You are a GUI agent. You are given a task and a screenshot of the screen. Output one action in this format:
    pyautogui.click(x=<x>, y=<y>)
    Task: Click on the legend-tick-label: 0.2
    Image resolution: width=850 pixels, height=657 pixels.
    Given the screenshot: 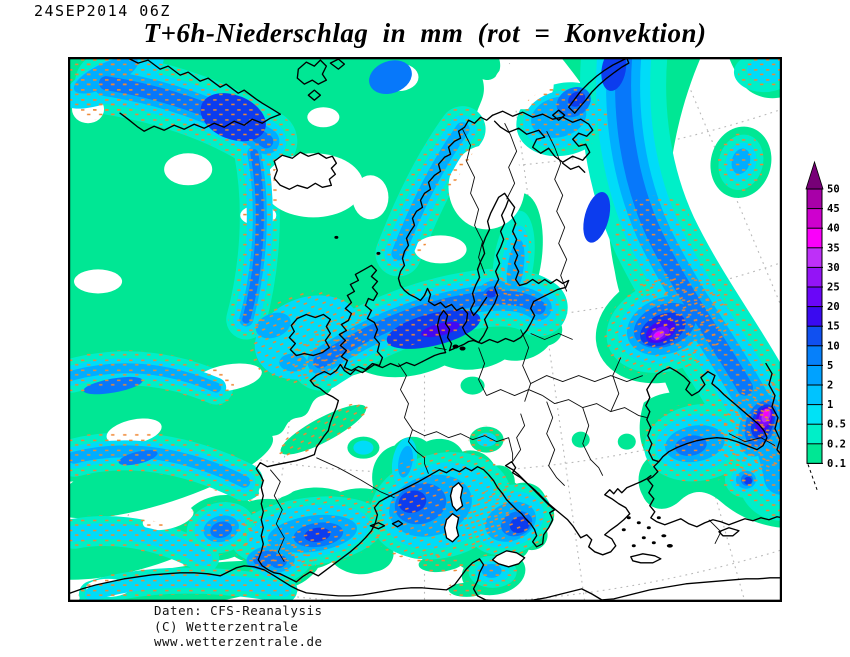 What is the action you would take?
    pyautogui.click(x=836, y=444)
    